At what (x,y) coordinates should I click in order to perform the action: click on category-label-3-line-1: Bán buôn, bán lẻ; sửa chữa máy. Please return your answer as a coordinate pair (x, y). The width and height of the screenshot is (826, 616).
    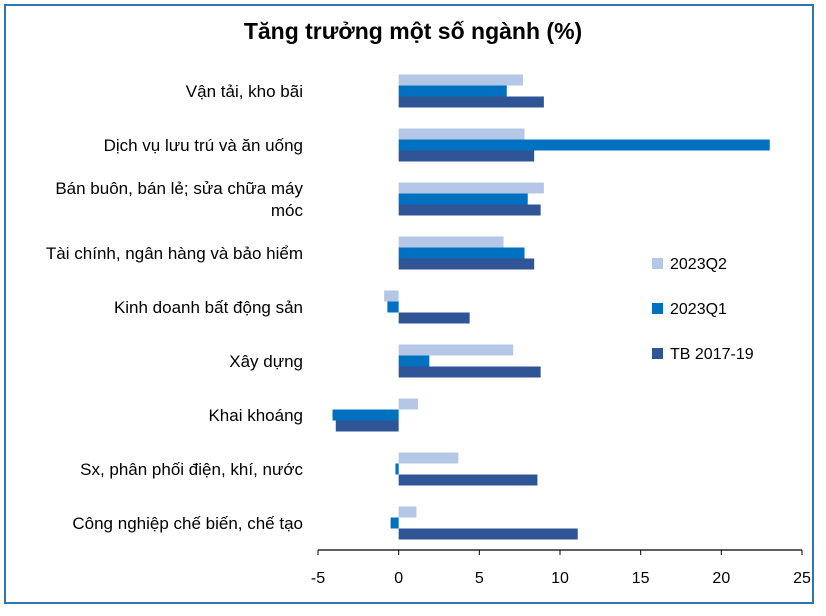
    Looking at the image, I should click on (179, 188).